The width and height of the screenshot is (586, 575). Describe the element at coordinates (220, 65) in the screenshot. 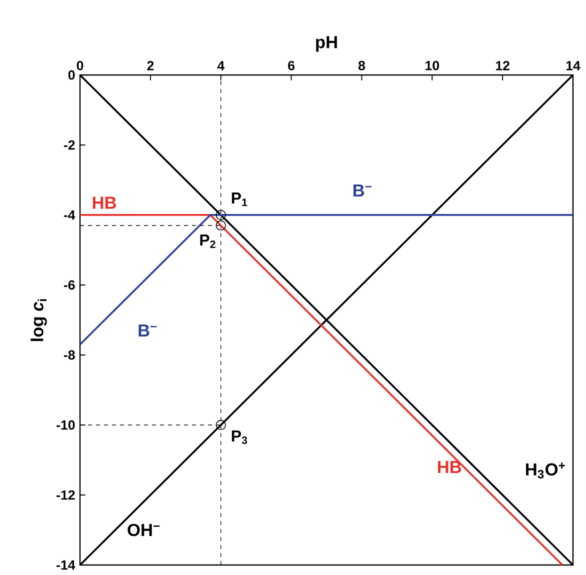

I see `x-tick-label: 4` at that location.